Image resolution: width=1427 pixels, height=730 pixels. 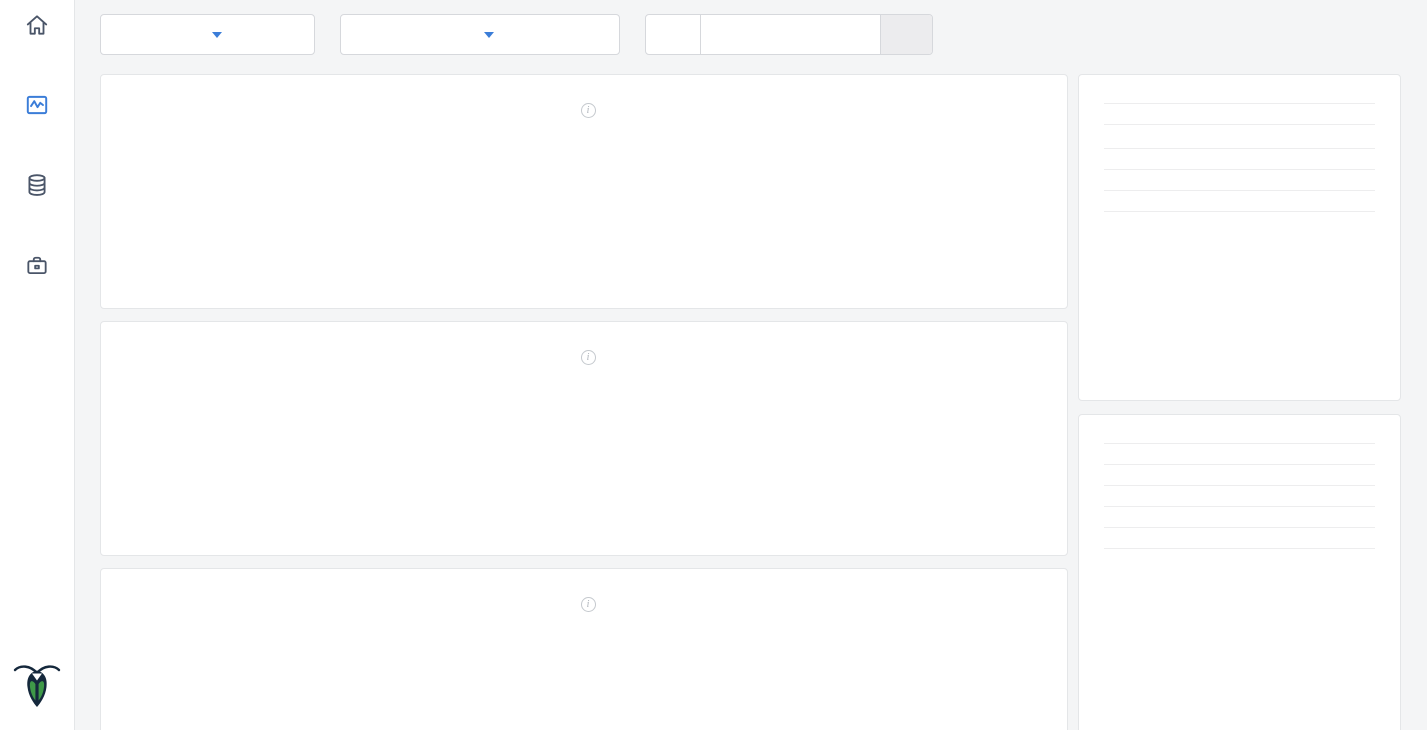 What do you see at coordinates (1239, 572) in the screenshot?
I see `events-panel` at bounding box center [1239, 572].